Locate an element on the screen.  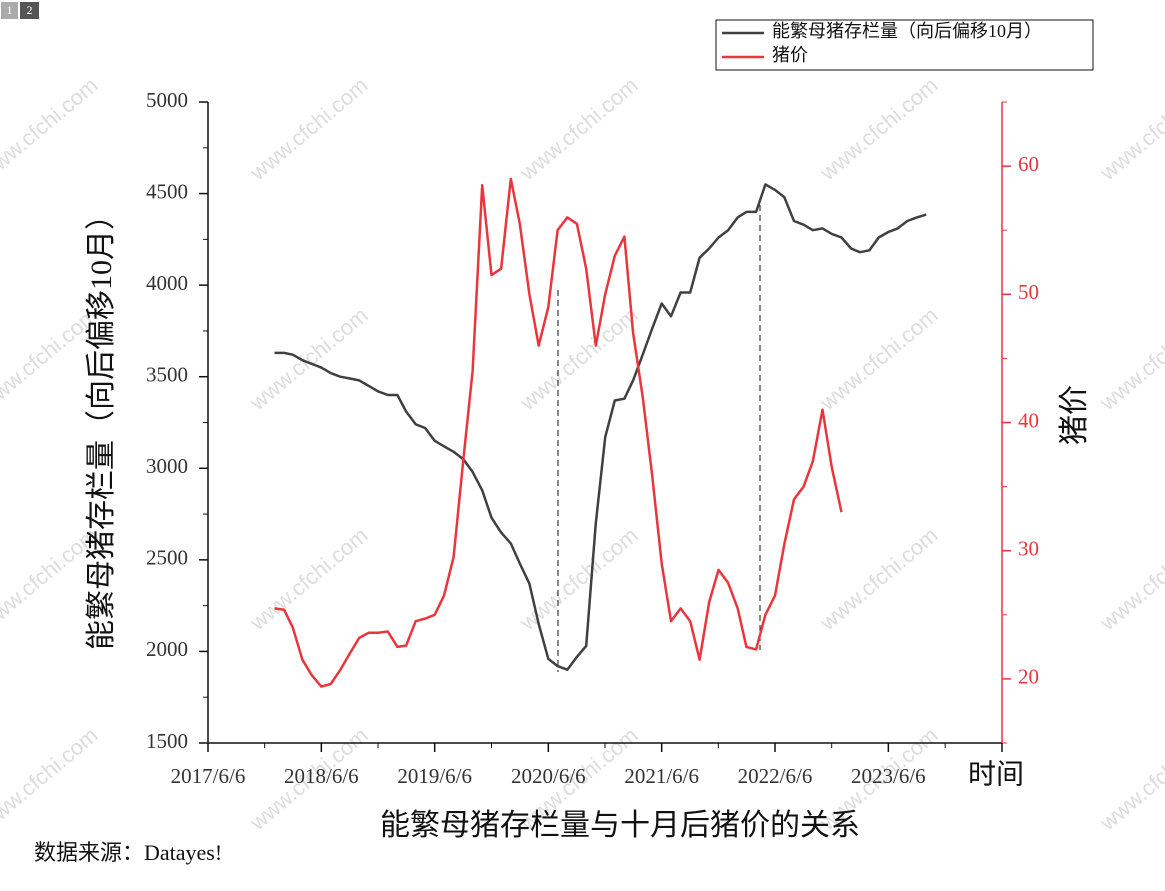
tab-label: 2 is located at coordinates (30, 10).